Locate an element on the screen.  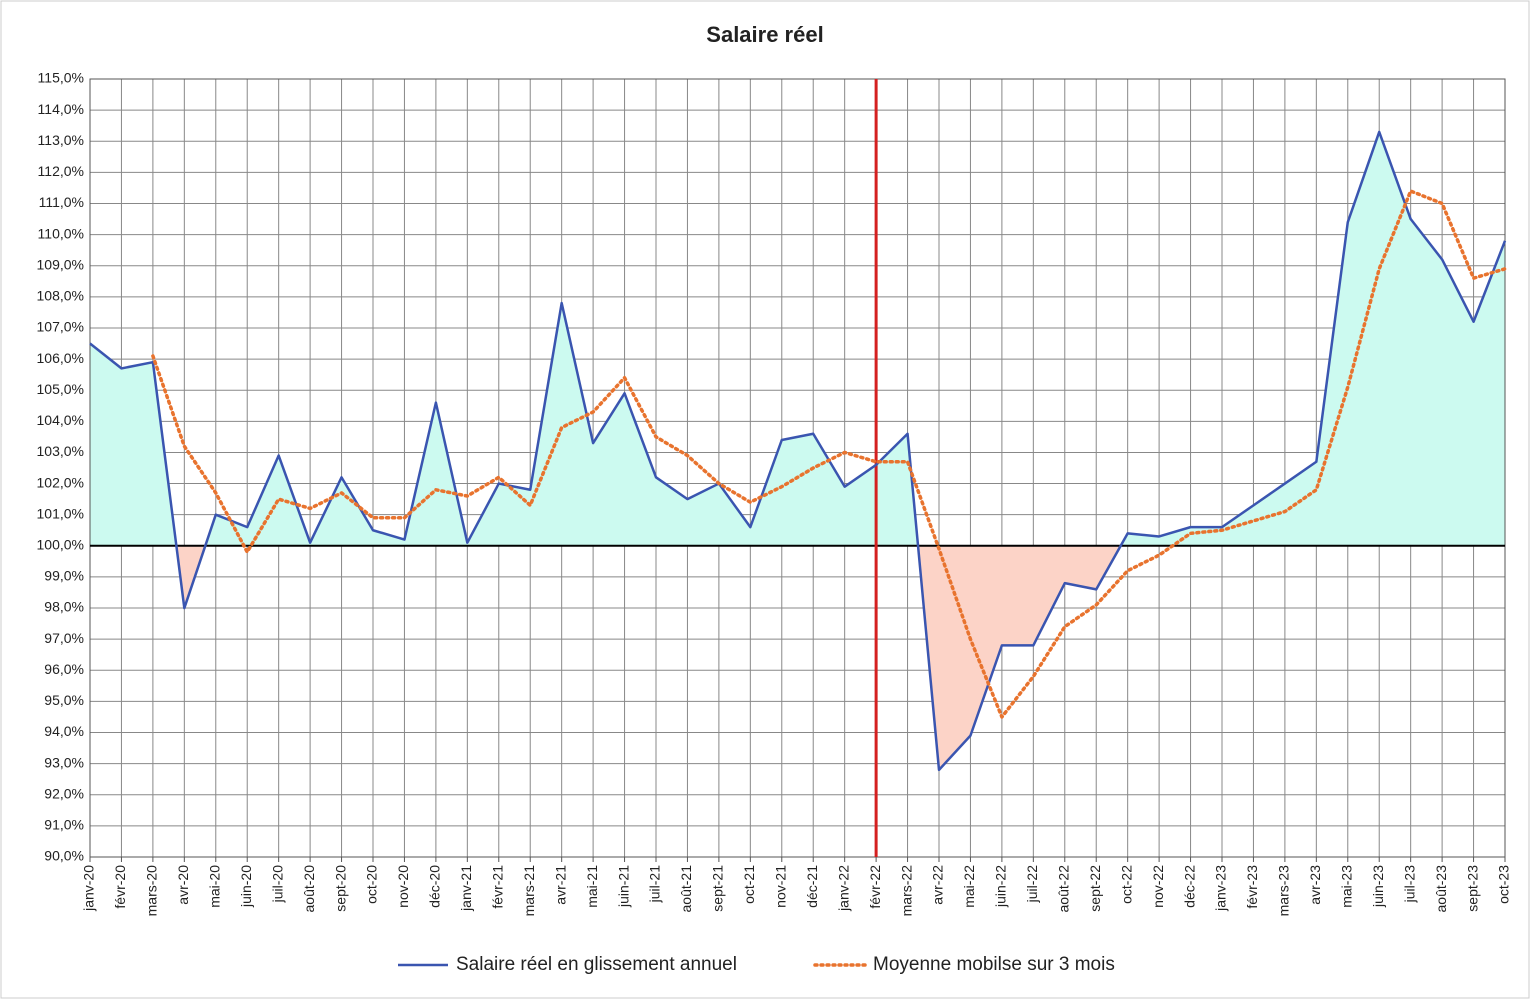
y-tick-label: 105,0% is located at coordinates (60, 389).